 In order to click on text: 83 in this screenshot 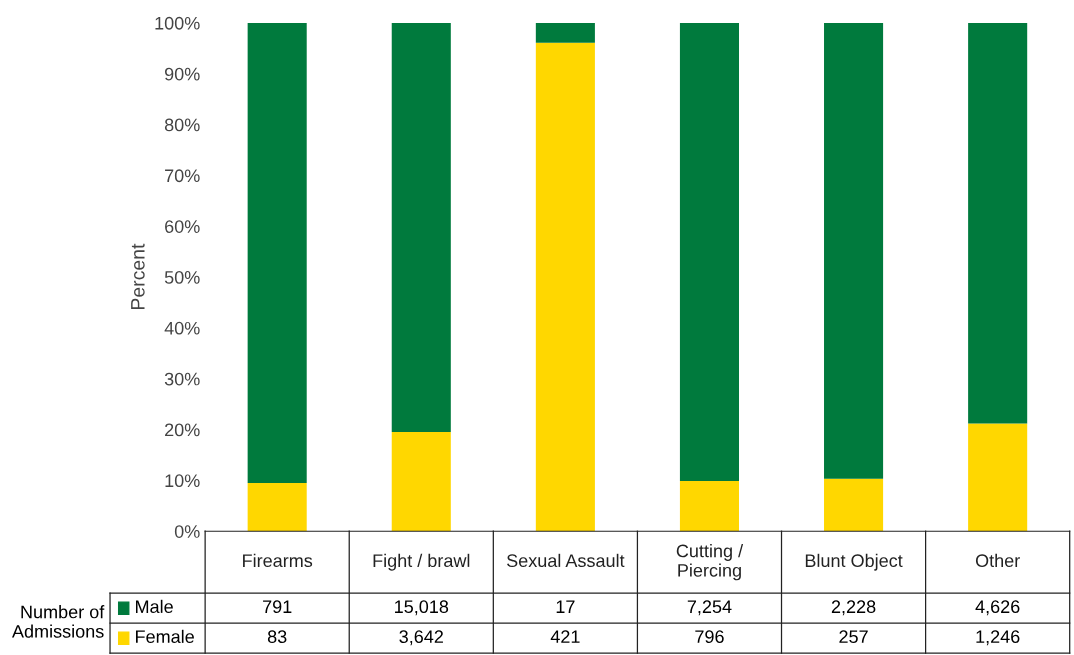, I will do `click(277, 637)`.